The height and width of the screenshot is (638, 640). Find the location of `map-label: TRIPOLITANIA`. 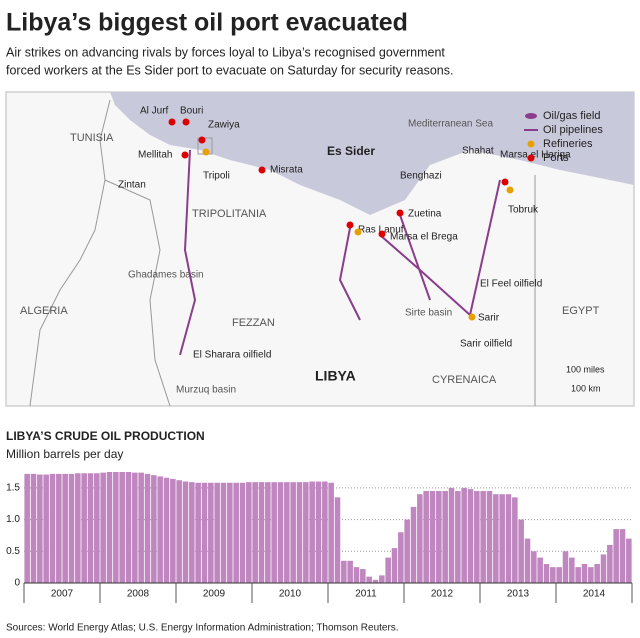

map-label: TRIPOLITANIA is located at coordinates (229, 214).